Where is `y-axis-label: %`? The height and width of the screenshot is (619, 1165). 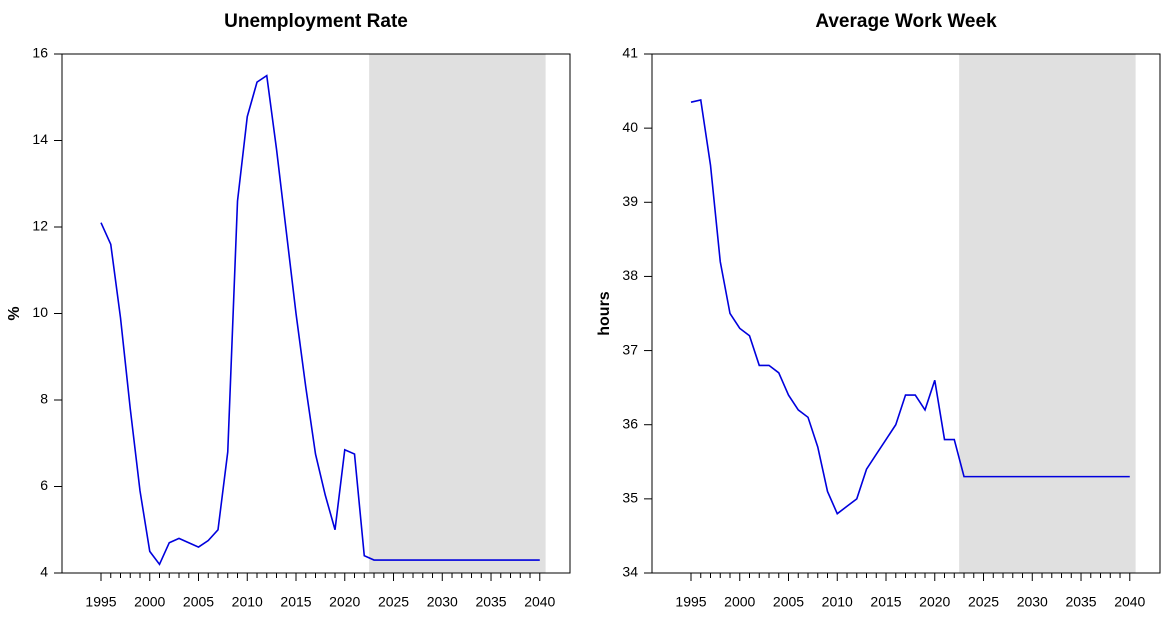
y-axis-label: % is located at coordinates (14, 313).